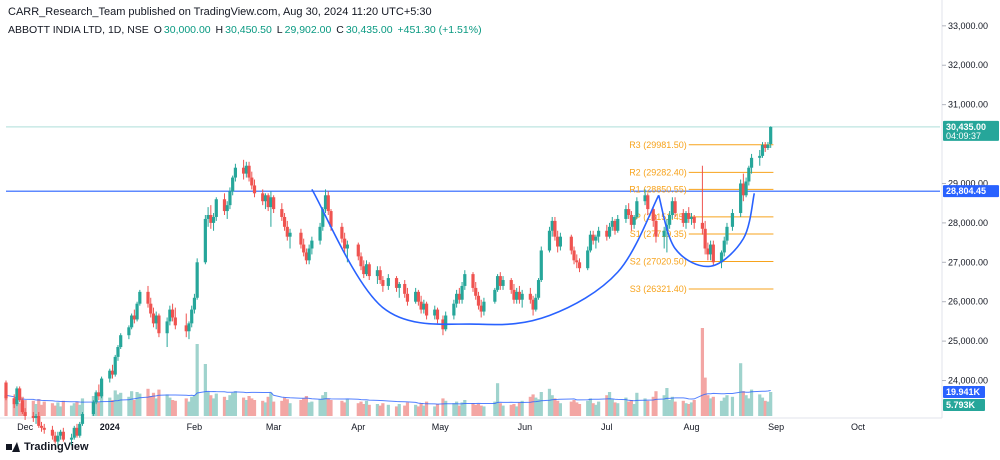 The width and height of the screenshot is (1000, 460). Describe the element at coordinates (968, 302) in the screenshot. I see `price-tick-label: 26,000.00` at that location.